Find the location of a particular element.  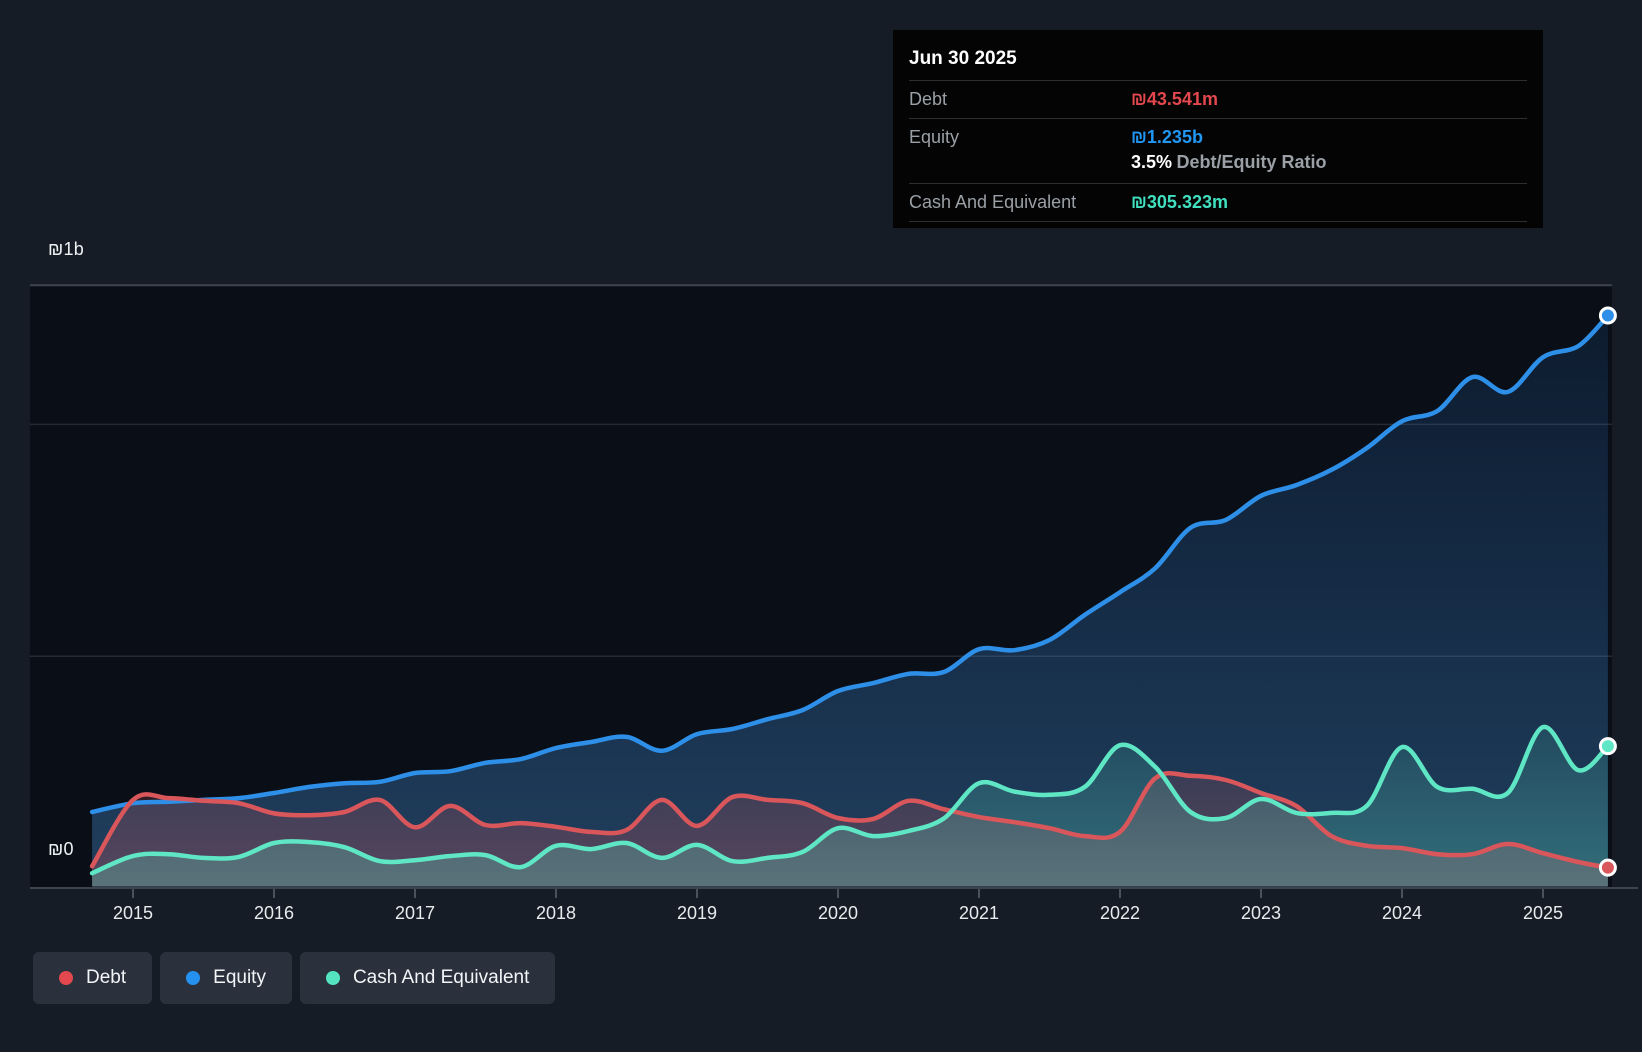

tooltip-equity-value: ₪1.235b is located at coordinates (1167, 137).